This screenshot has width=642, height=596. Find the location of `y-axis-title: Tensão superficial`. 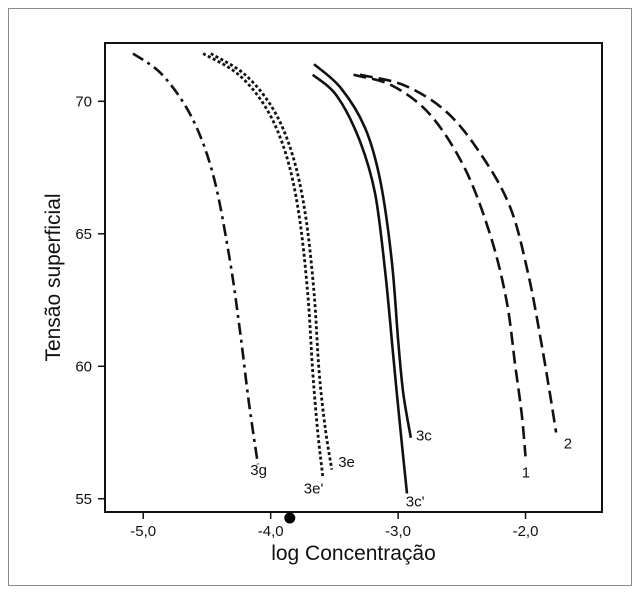

y-axis-title: Tensão superficial is located at coordinates (53, 277).